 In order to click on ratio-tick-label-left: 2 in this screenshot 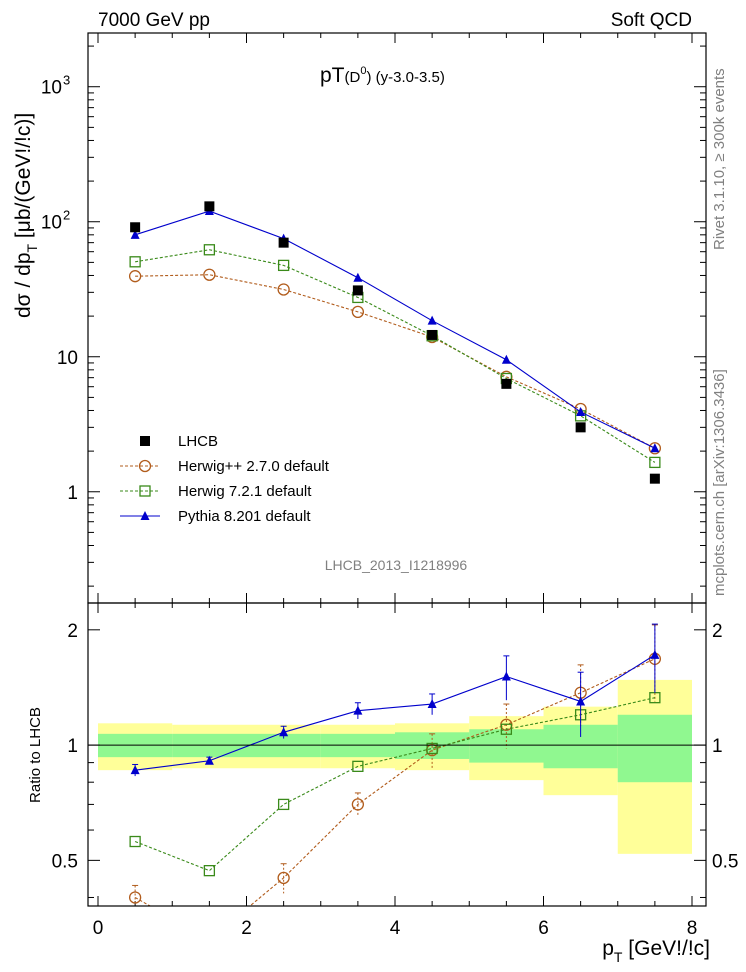, I will do `click(72, 631)`.